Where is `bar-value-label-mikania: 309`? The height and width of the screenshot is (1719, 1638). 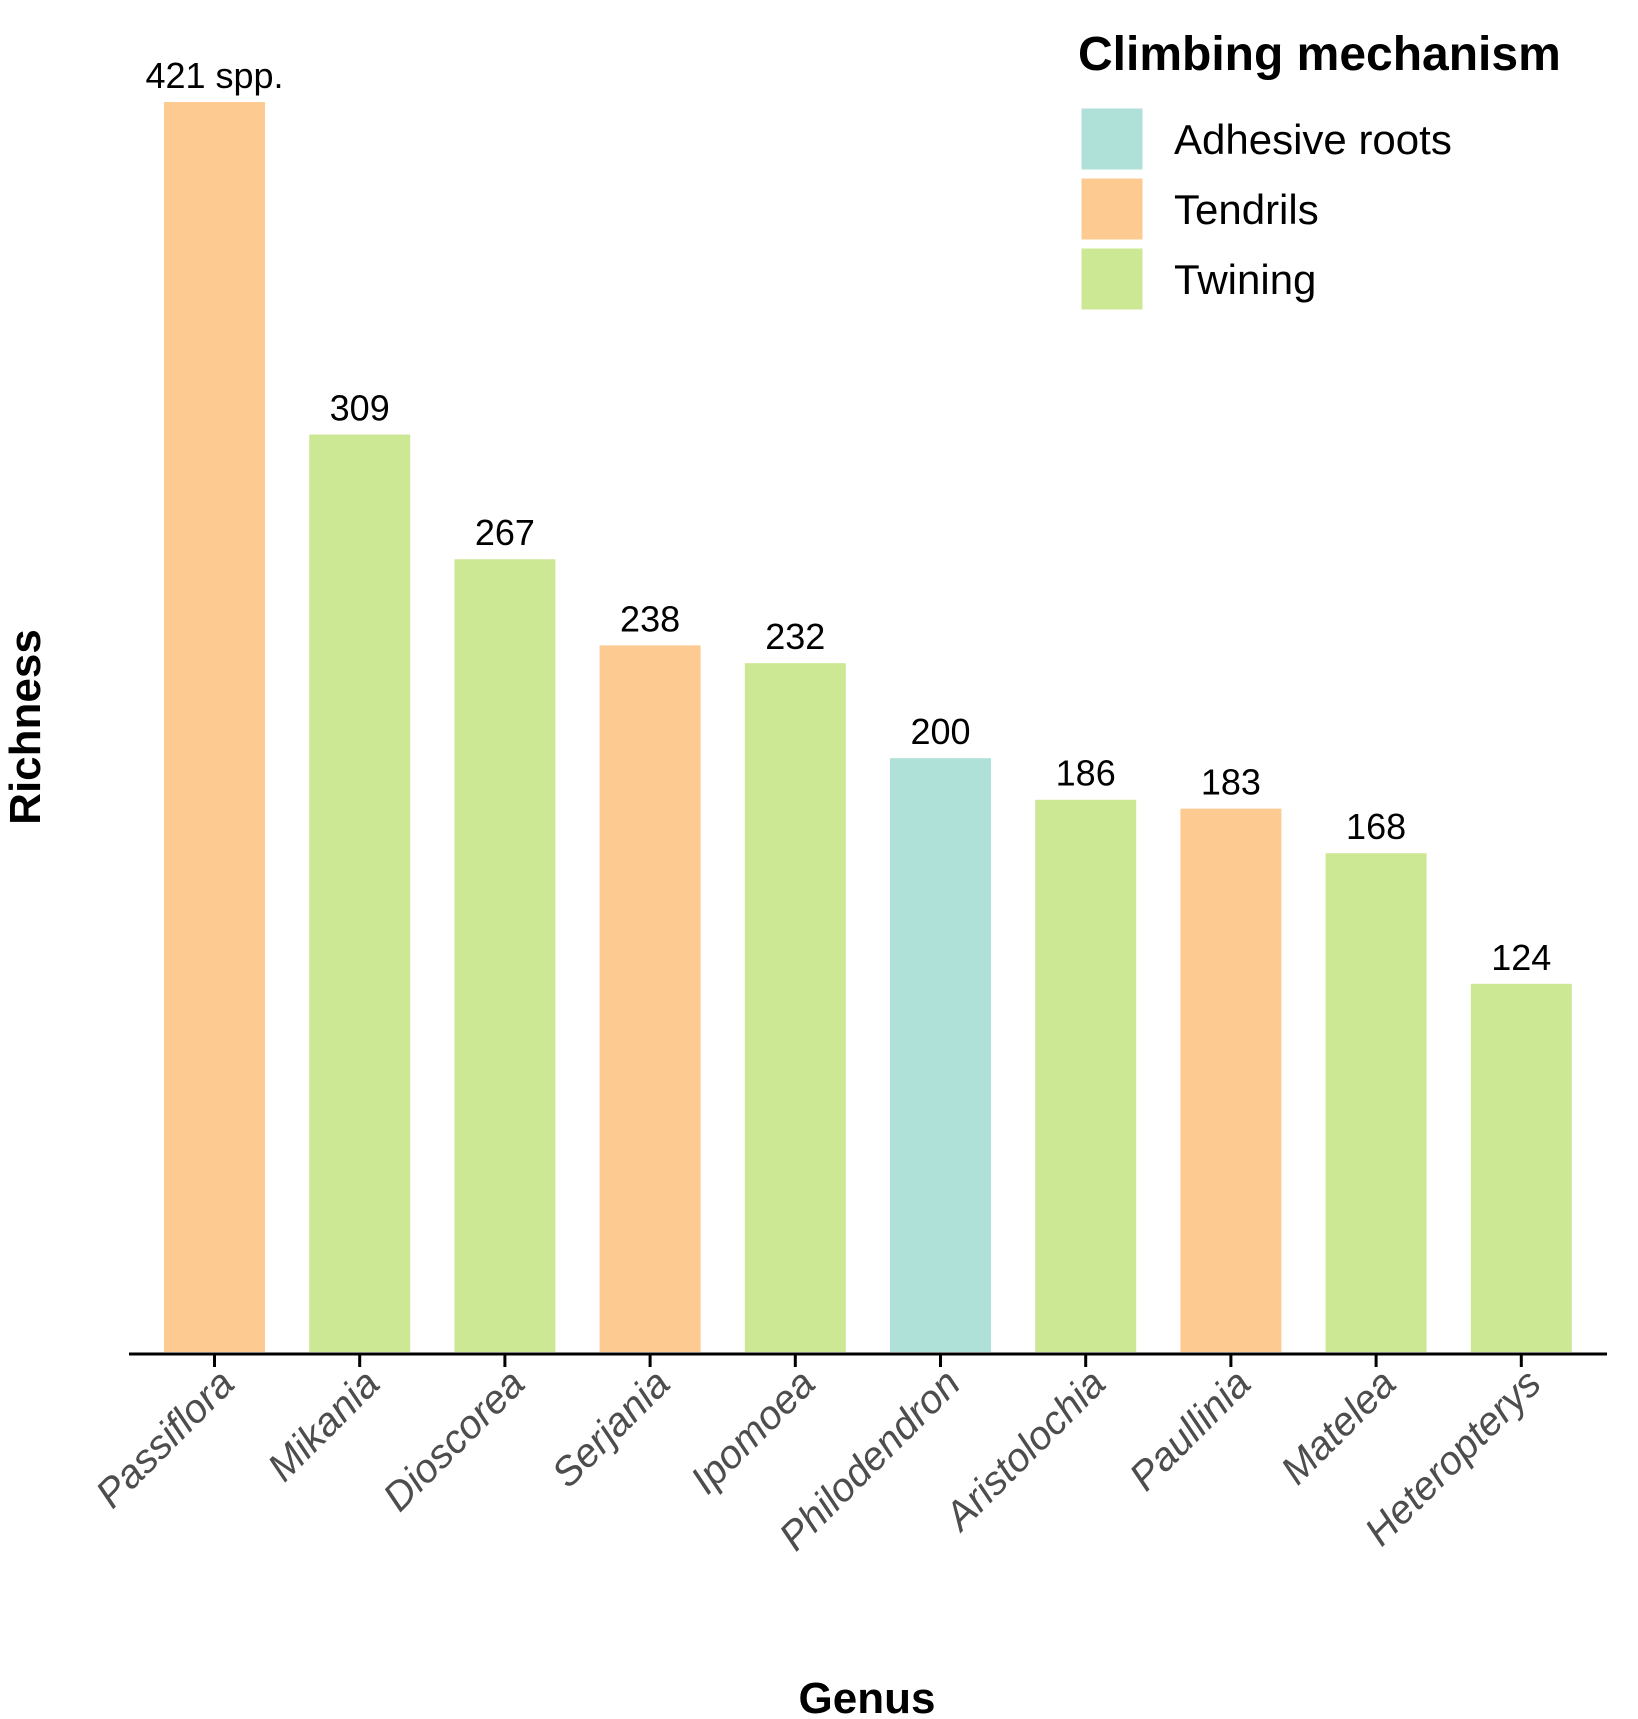
bar-value-label-mikania: 309 is located at coordinates (360, 408).